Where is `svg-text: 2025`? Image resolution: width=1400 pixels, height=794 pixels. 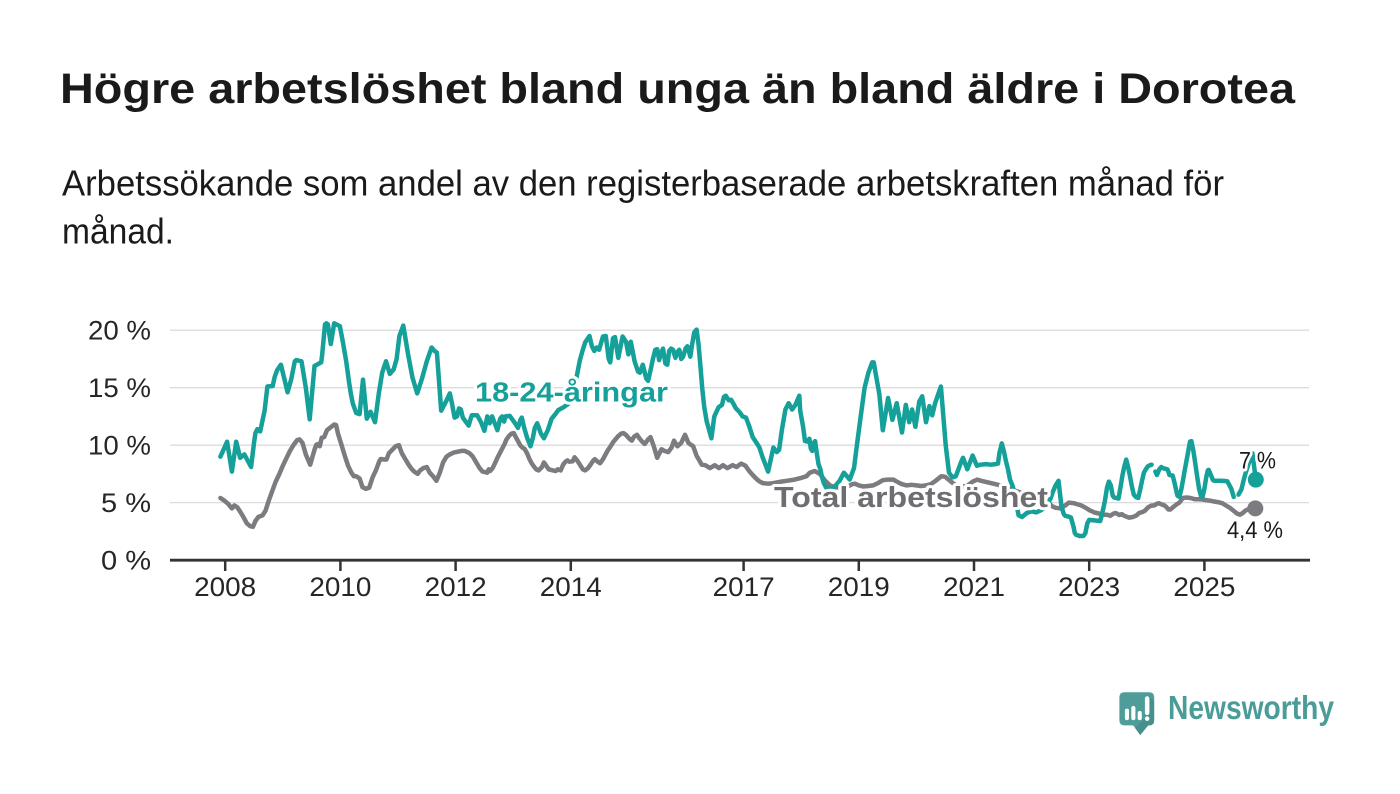
svg-text: 2025 is located at coordinates (1204, 587).